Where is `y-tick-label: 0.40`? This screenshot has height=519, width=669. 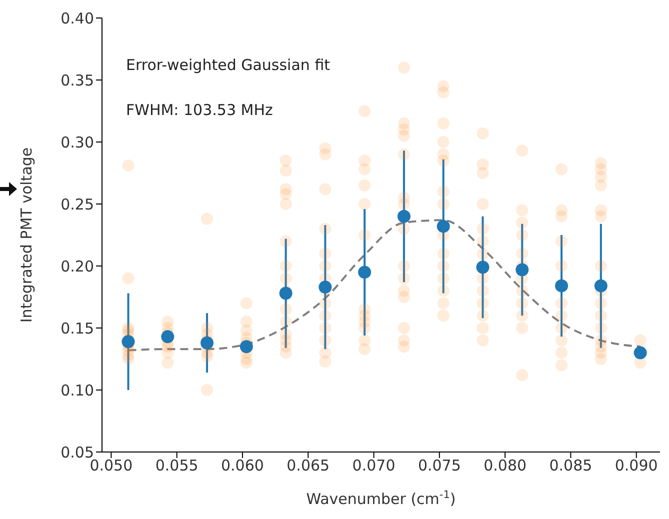
y-tick-label: 0.40 is located at coordinates (77, 18).